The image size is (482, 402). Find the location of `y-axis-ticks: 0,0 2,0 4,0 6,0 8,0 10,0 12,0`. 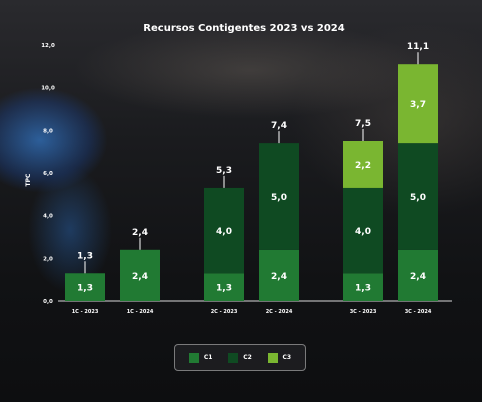

y-axis-ticks: 0,0 2,0 4,0 6,0 8,0 10,0 12,0 is located at coordinates (48, 174).